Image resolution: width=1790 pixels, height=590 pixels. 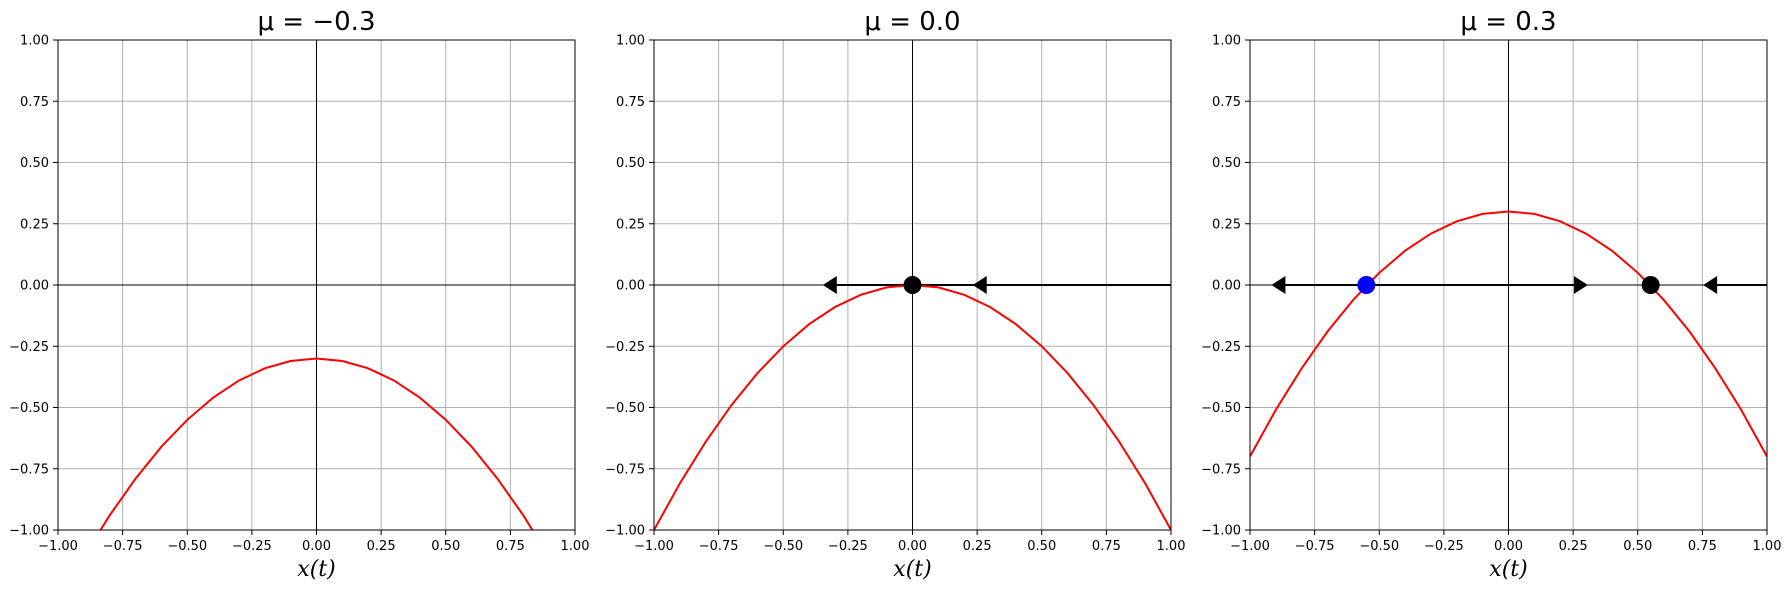 What do you see at coordinates (1580, 285) in the screenshot?
I see `flow-arrow-right` at bounding box center [1580, 285].